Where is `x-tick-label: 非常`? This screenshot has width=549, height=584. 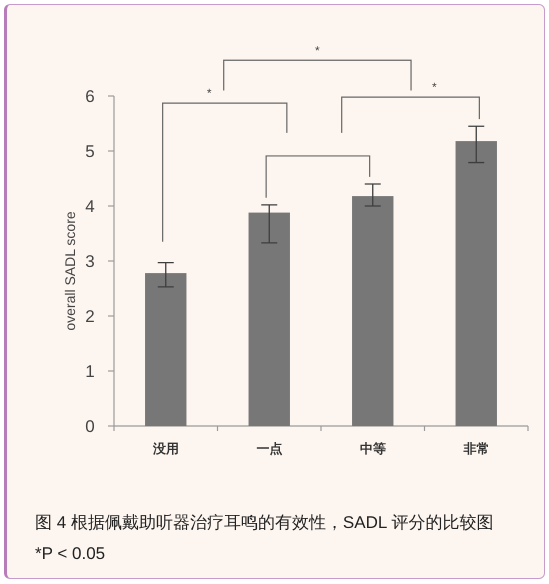
x-tick-label: 非常 is located at coordinates (476, 448).